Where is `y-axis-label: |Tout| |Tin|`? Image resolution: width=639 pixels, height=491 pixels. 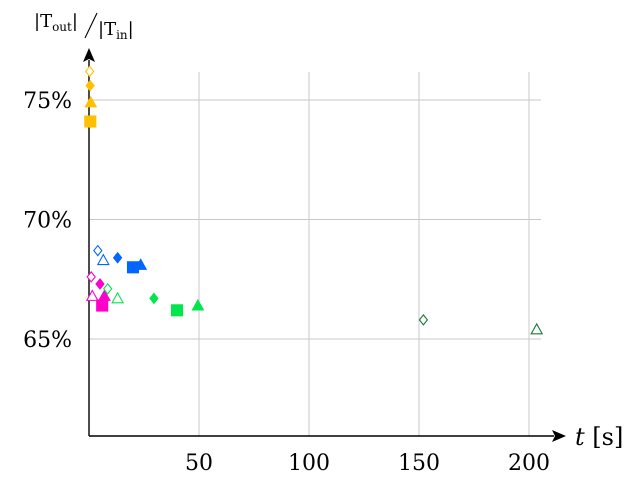
y-axis-label: |Tout| |Tin| is located at coordinates (84, 26).